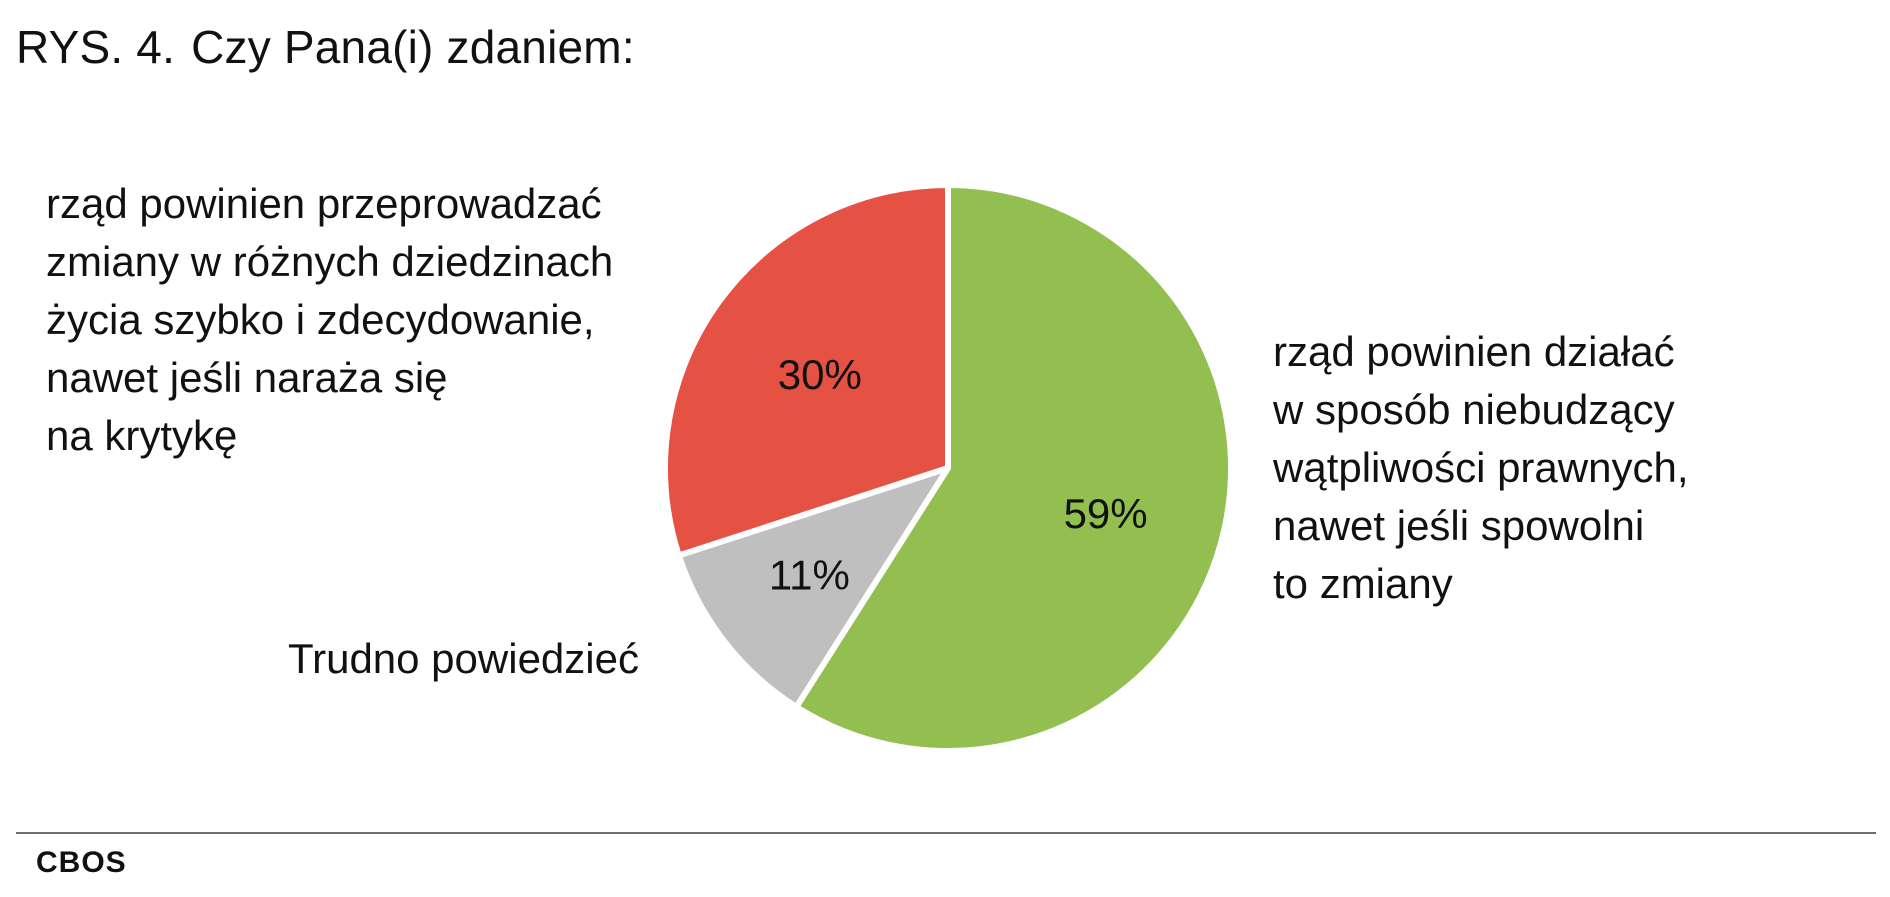 Image resolution: width=1890 pixels, height=897 pixels. I want to click on slice-value-label: 30%, so click(820, 374).